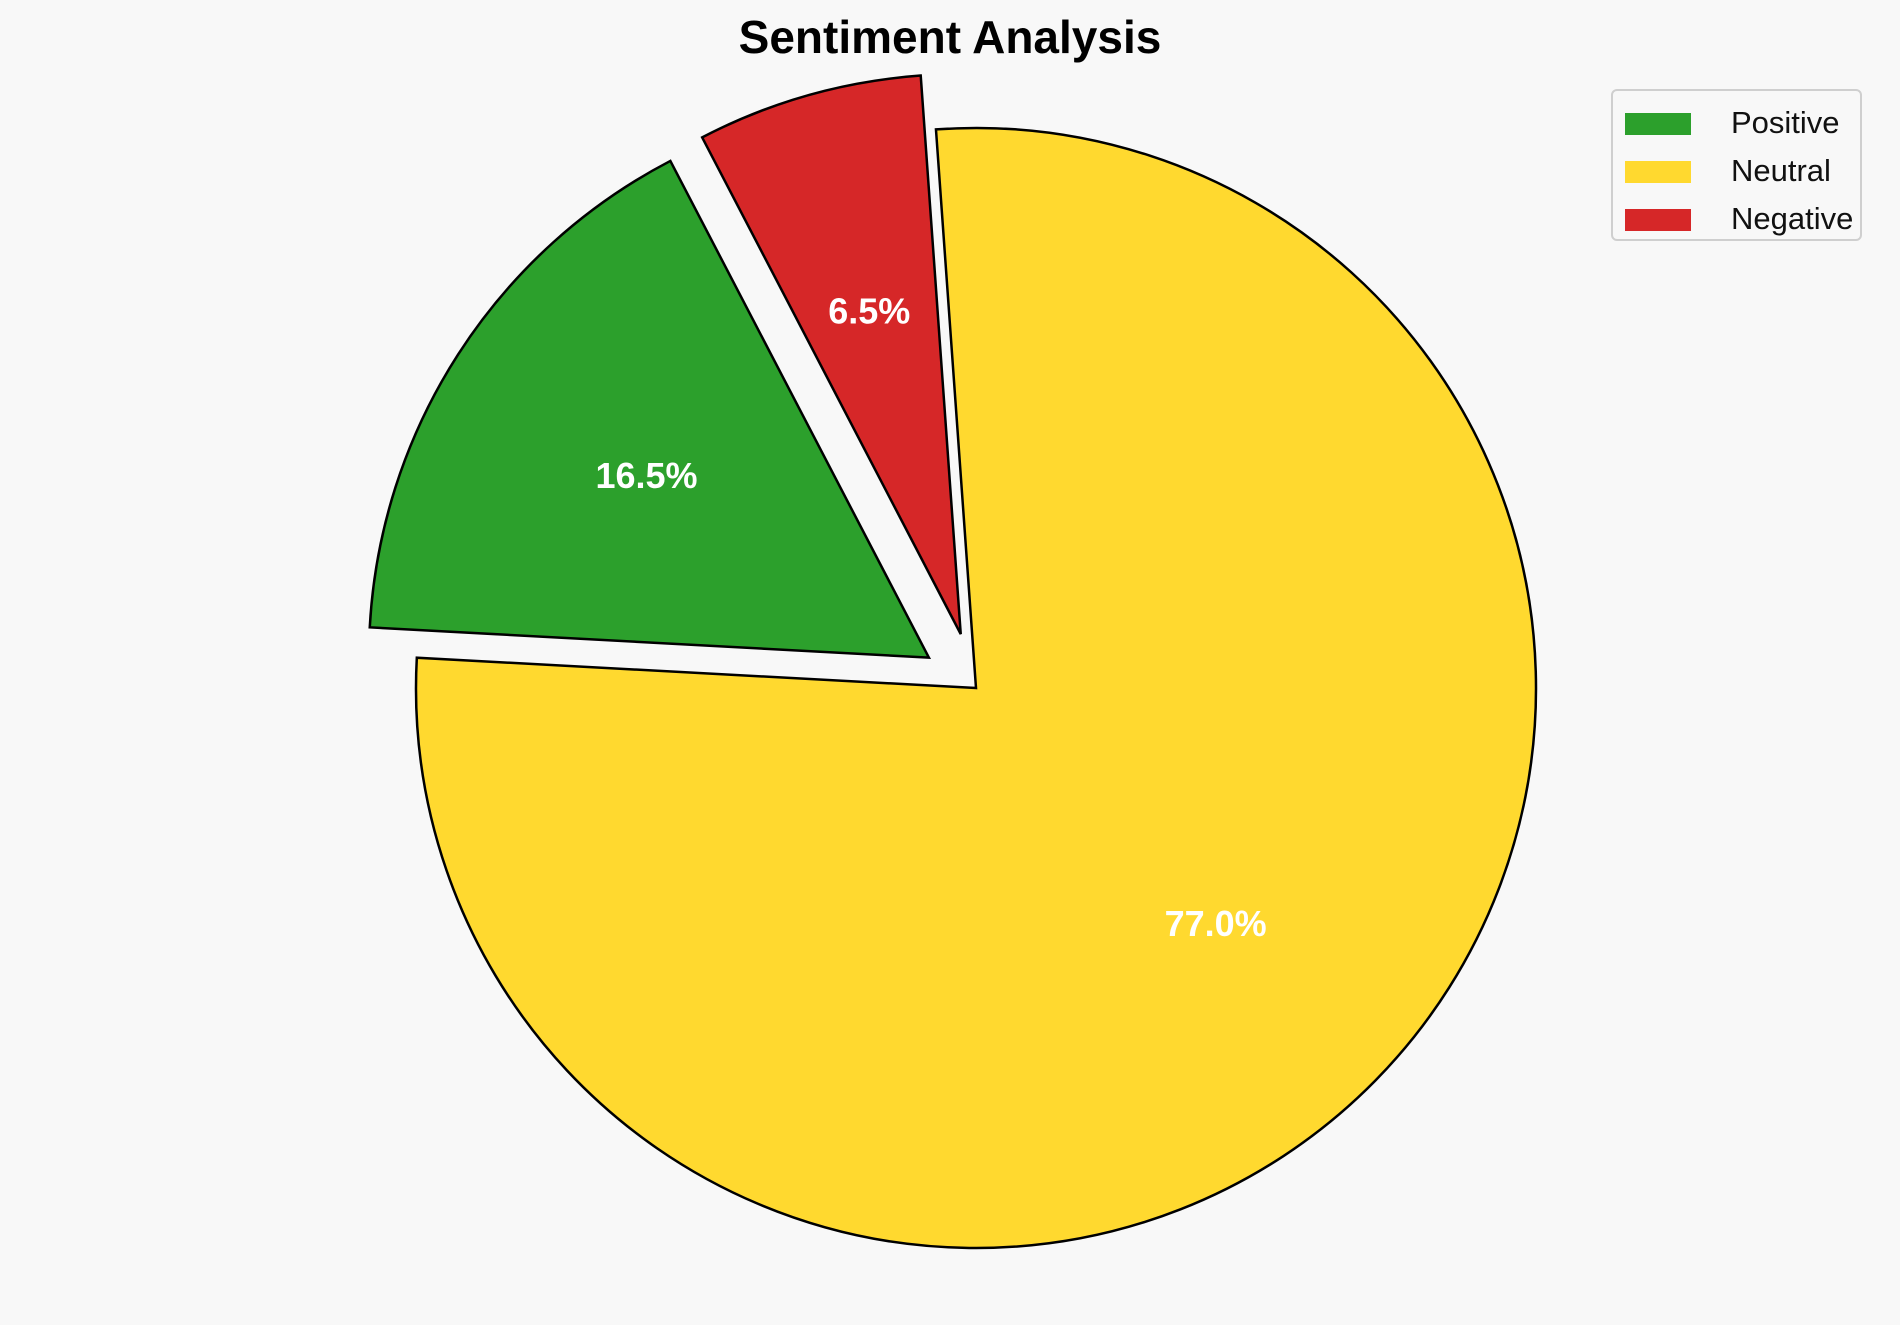 This screenshot has height=1325, width=1900. What do you see at coordinates (831, 354) in the screenshot?
I see `pie-slice-negative` at bounding box center [831, 354].